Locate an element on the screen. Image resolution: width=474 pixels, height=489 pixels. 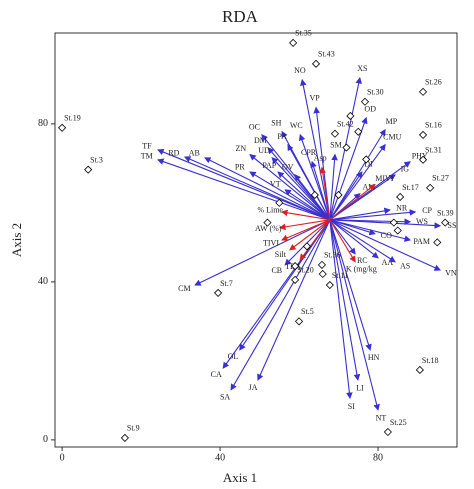
species-label: OV is located at coordinates (288, 167).